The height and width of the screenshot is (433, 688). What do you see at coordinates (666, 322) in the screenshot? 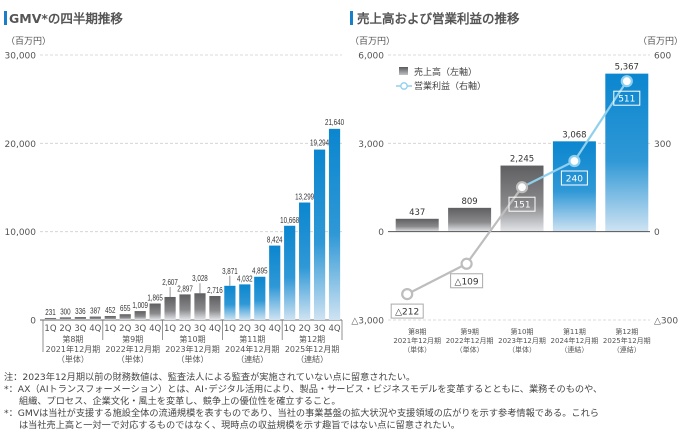
I see `y-right-tick-label: △300` at bounding box center [666, 322].